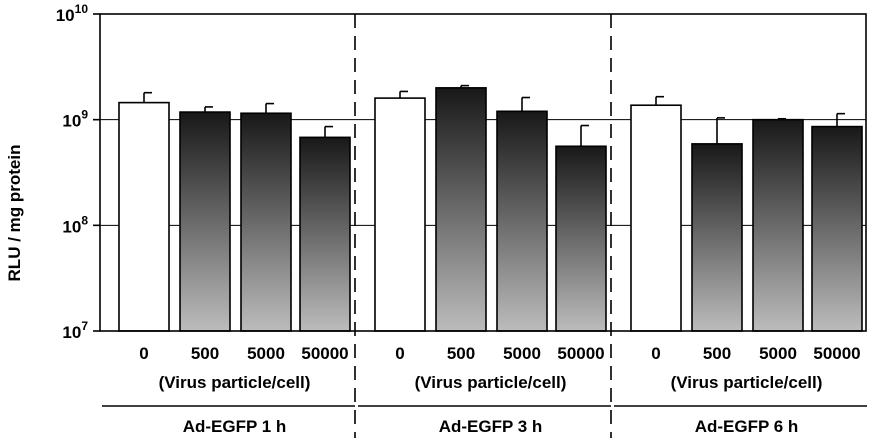 The image size is (882, 440). What do you see at coordinates (78, 172) in the screenshot?
I see `y-axis: 10⁷ 10⁸ 10⁹ 10¹⁰` at bounding box center [78, 172].